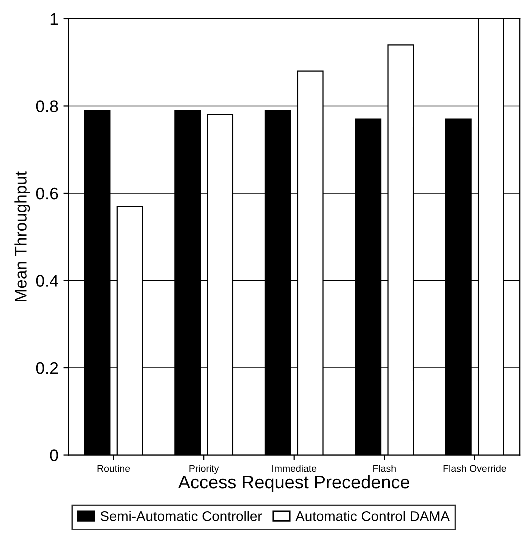  I want to click on y-tick-label: 0.6, so click(47, 194).